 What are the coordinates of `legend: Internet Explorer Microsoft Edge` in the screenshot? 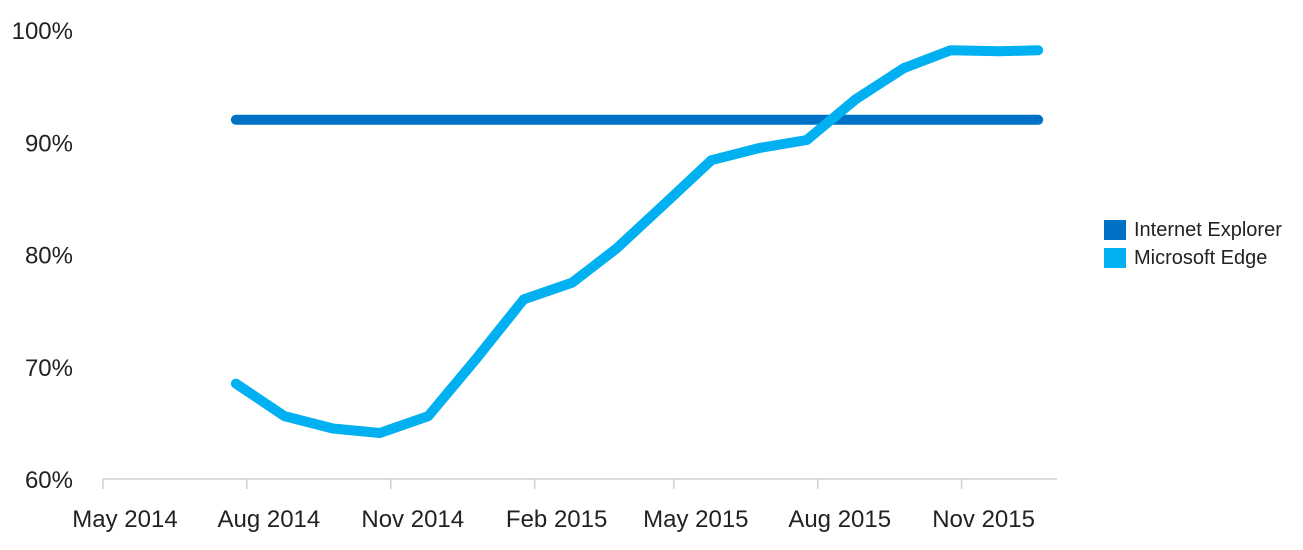 It's located at (1193, 244).